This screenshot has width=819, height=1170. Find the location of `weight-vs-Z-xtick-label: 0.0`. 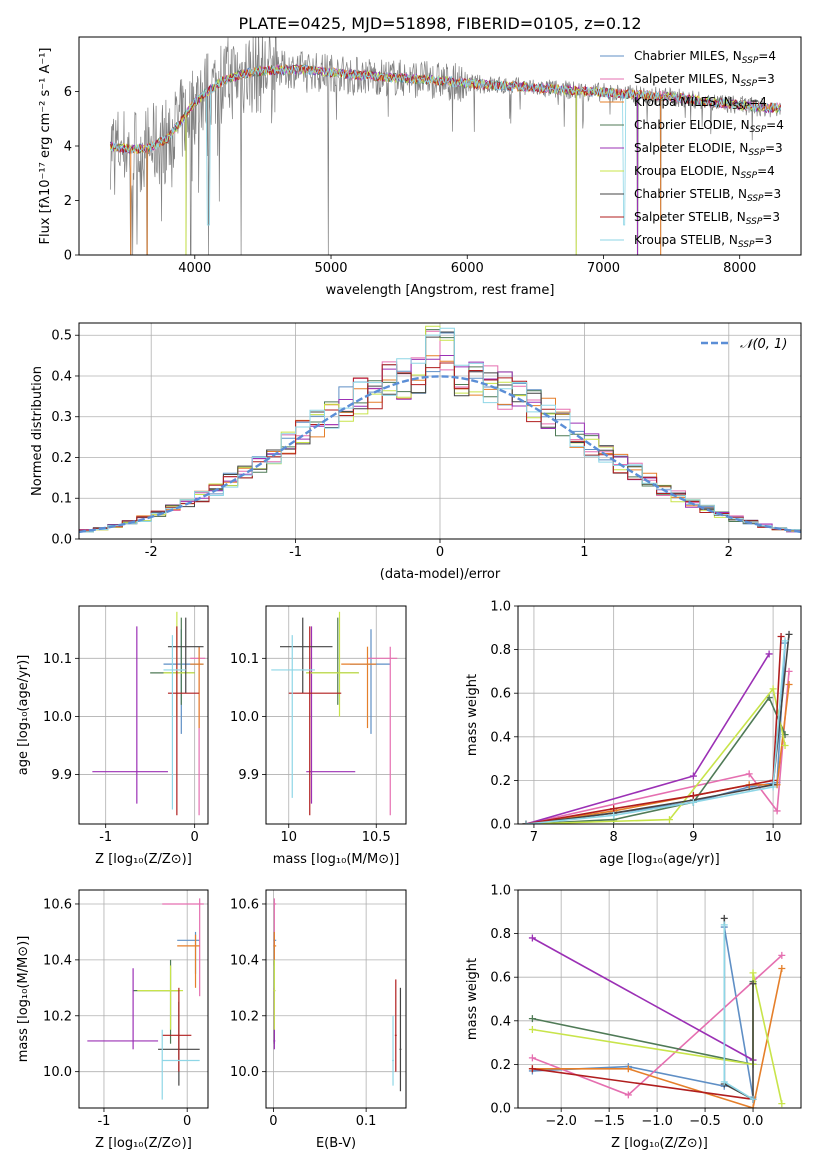

weight-vs-Z-xtick-label: 0.0 is located at coordinates (753, 1121).